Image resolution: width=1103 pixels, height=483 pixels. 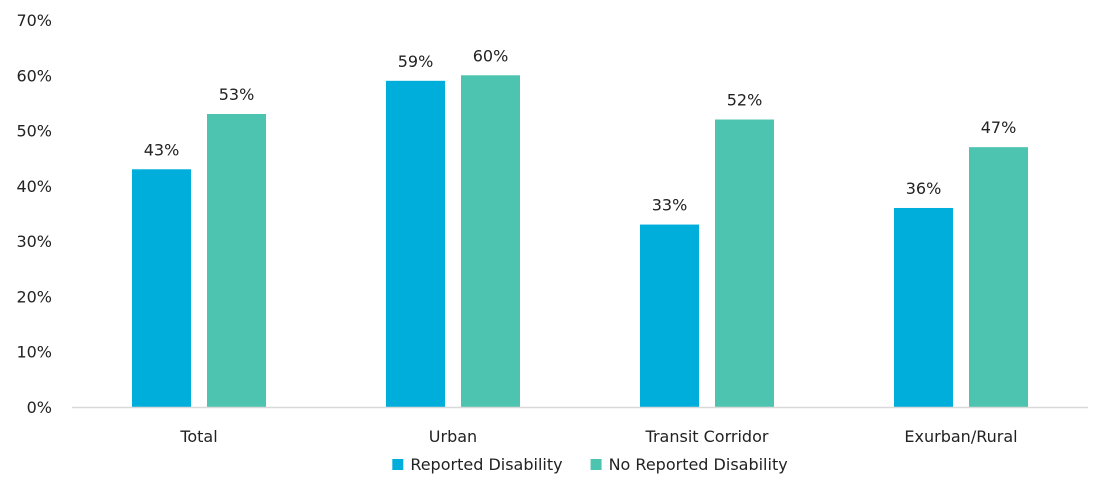 What do you see at coordinates (39, 407) in the screenshot?
I see `y-tick-label: 0%` at bounding box center [39, 407].